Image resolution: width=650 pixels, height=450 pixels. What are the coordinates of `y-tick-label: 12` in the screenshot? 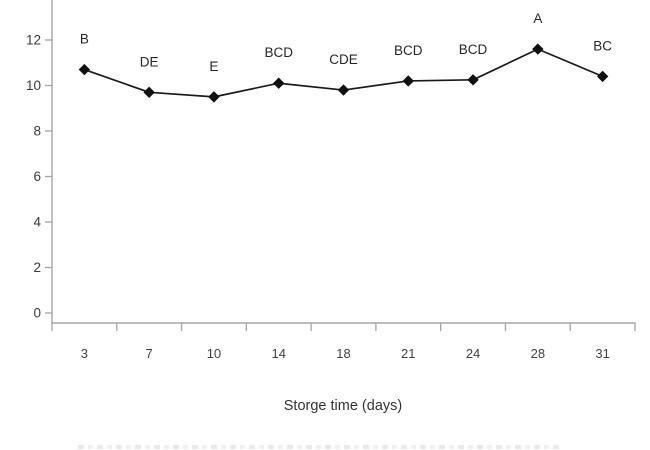 It's located at (33, 40).